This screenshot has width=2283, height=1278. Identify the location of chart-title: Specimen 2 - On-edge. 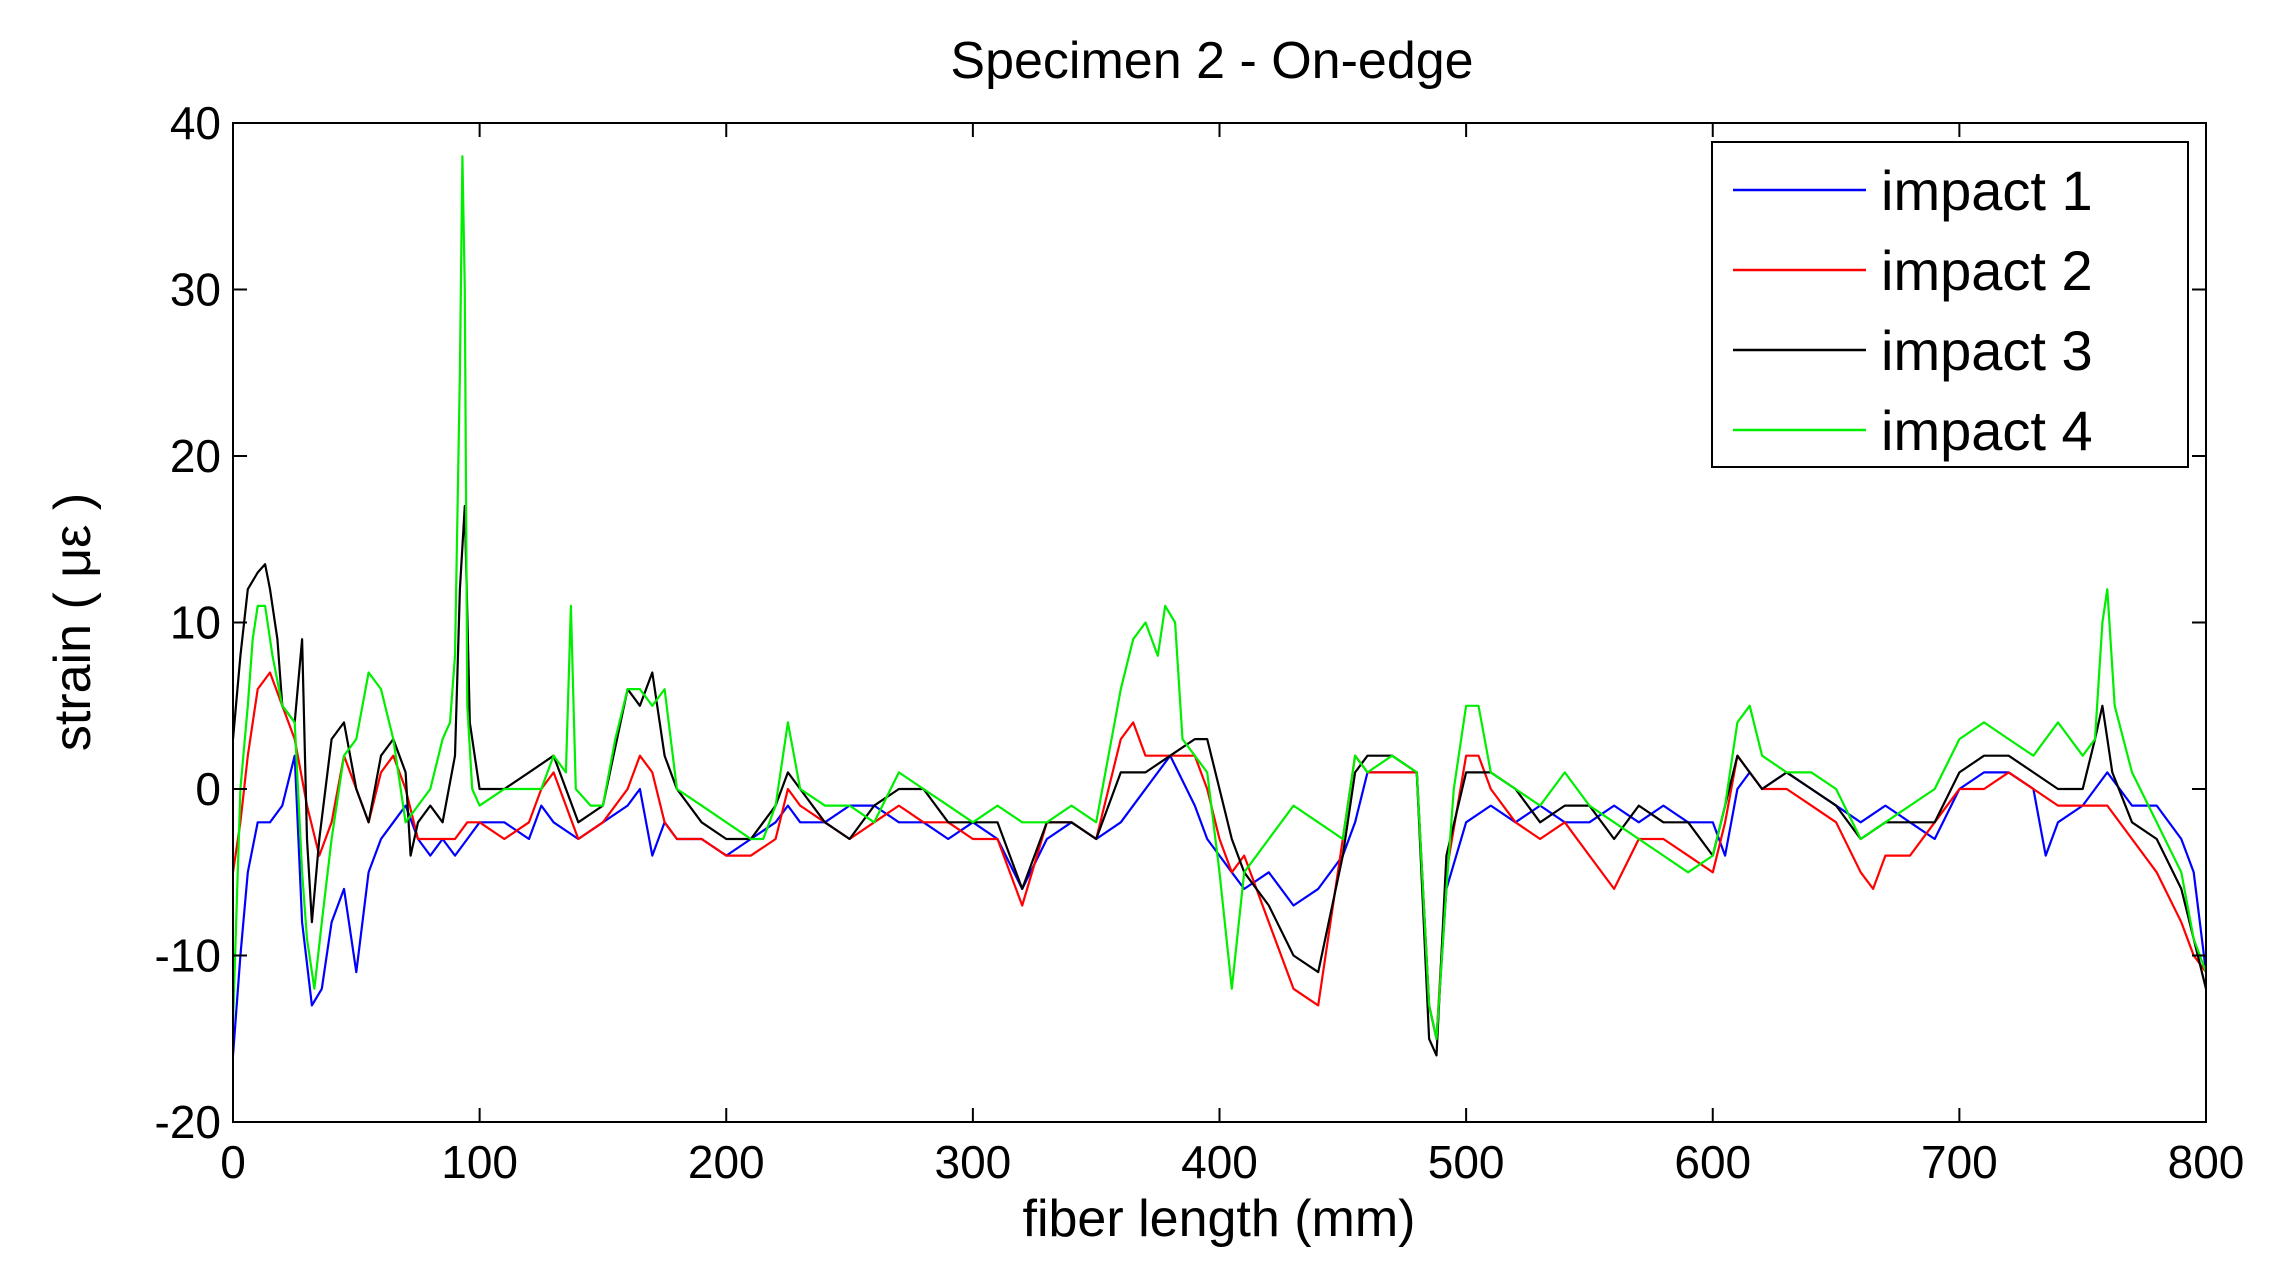
(1211, 61).